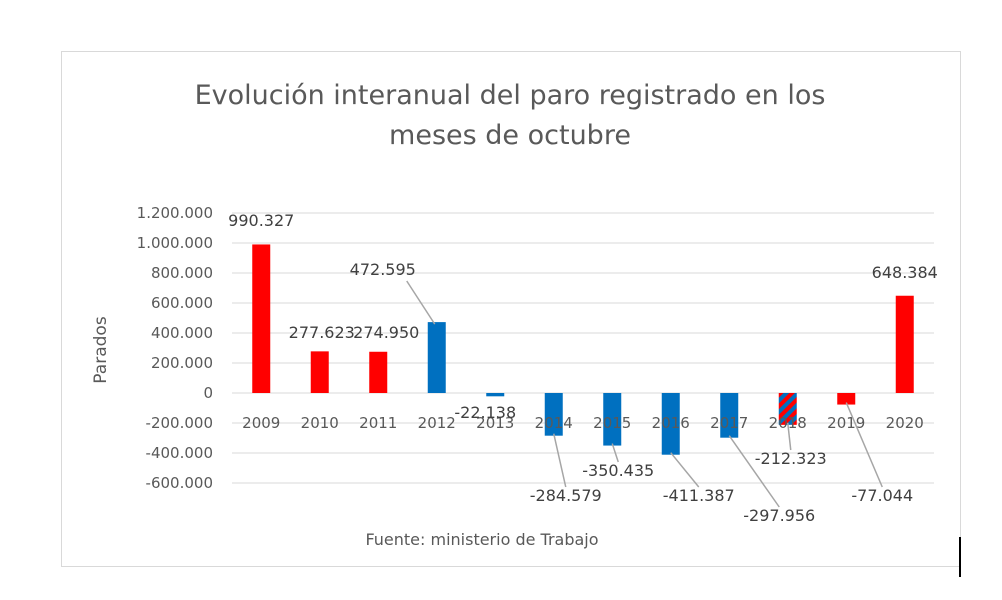 The image size is (1002, 600). I want to click on x-tick-label: 2011, so click(378, 423).